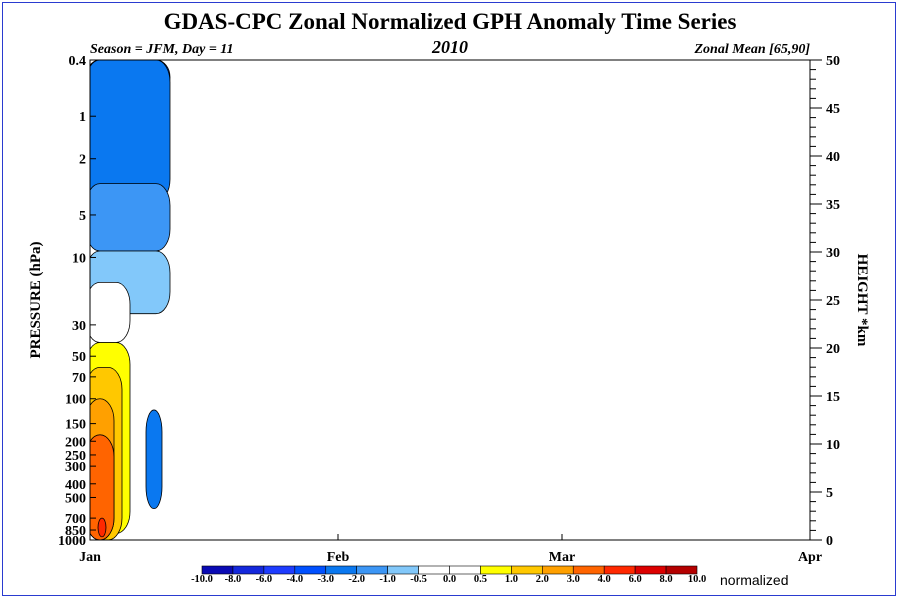  I want to click on pressure-tick-label: 50, so click(79, 357).